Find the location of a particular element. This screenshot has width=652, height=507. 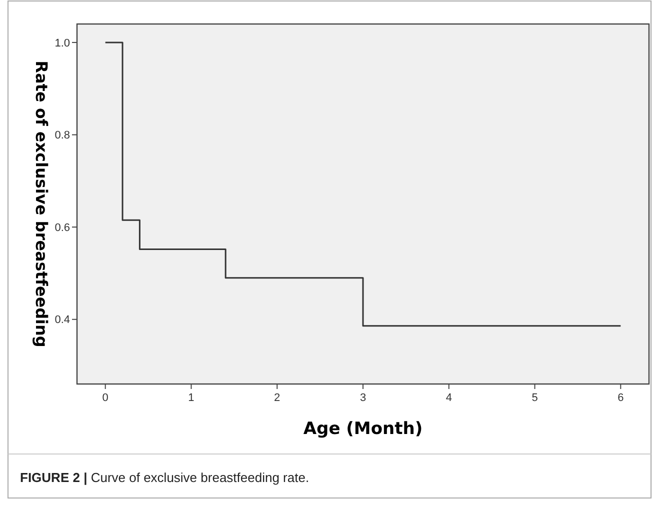

x-tick-label: 2 is located at coordinates (277, 398).